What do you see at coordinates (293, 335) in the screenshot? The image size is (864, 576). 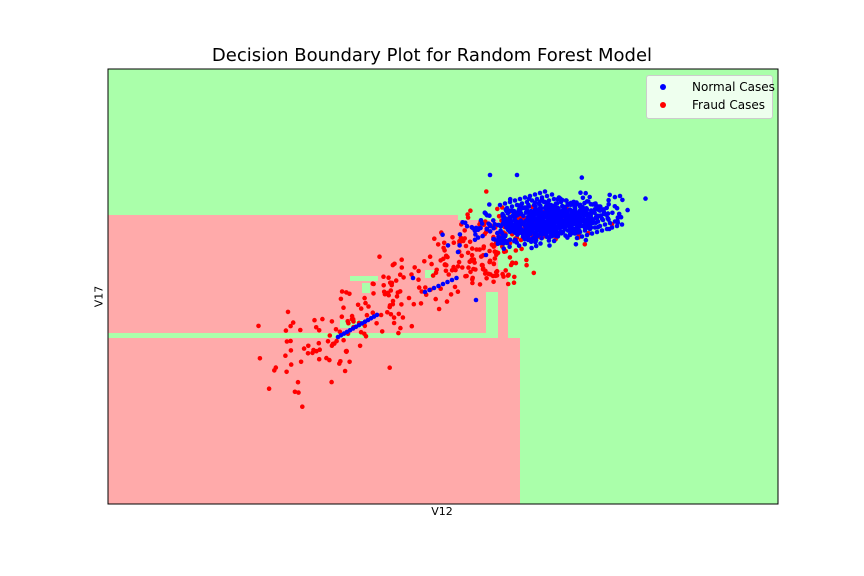 I see `region-normal-strip` at bounding box center [293, 335].